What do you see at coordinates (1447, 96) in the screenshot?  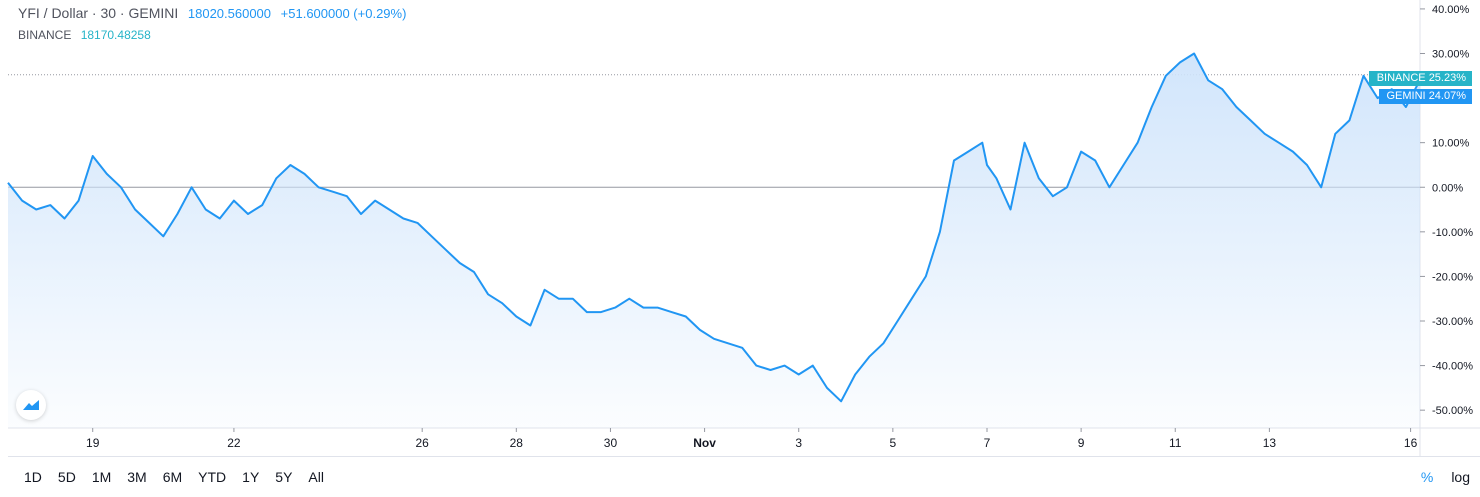 I see `gemini-tag-value: 24.07%` at bounding box center [1447, 96].